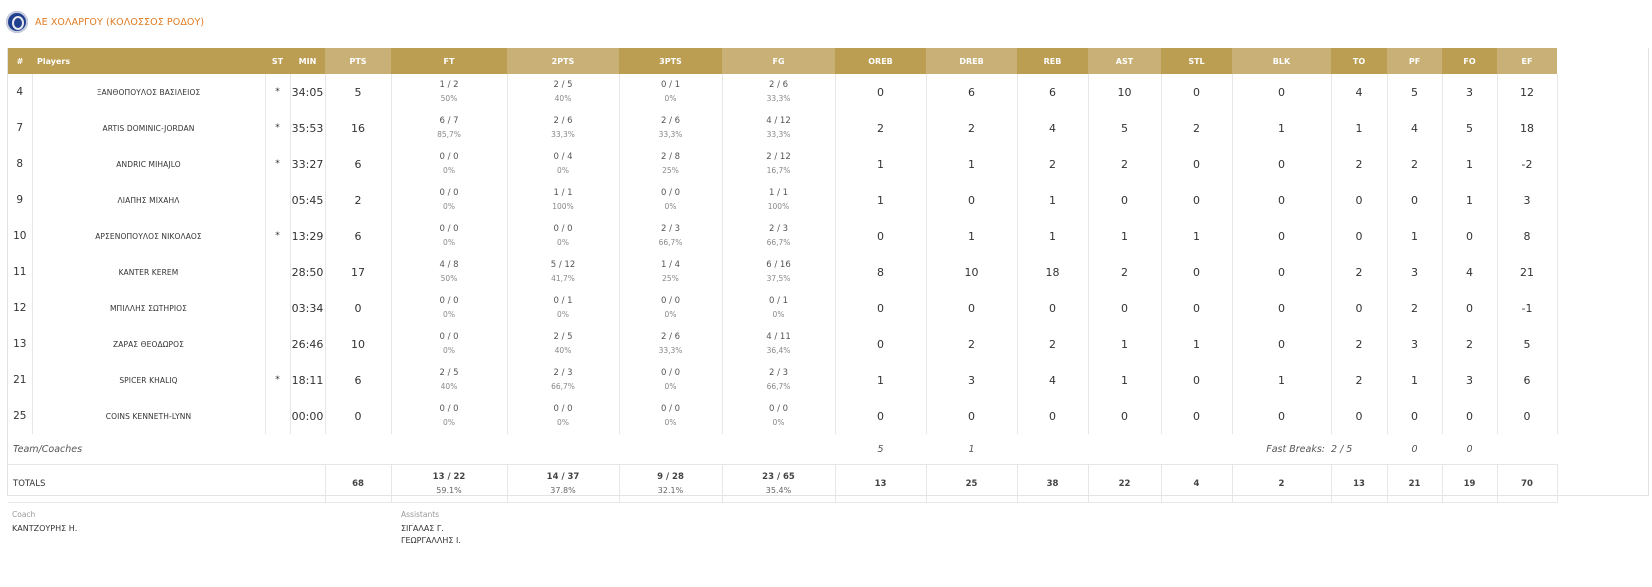  Describe the element at coordinates (358, 92) in the screenshot. I see `player-pts: 5` at that location.